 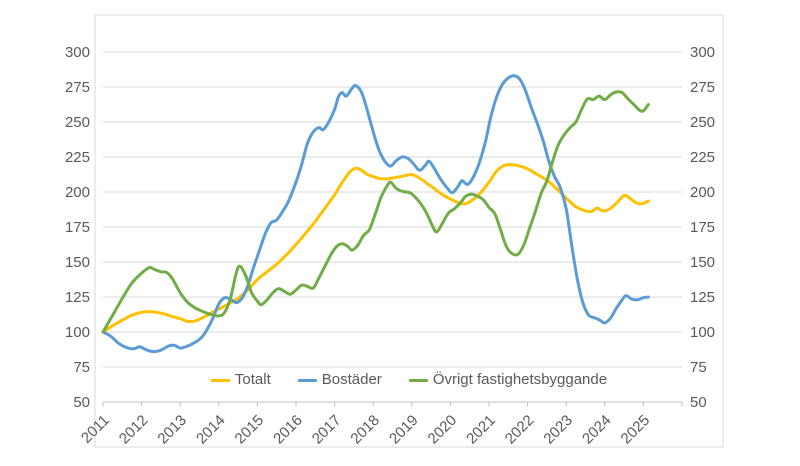 I want to click on x-axis-year-label: 2015, so click(x=250, y=430).